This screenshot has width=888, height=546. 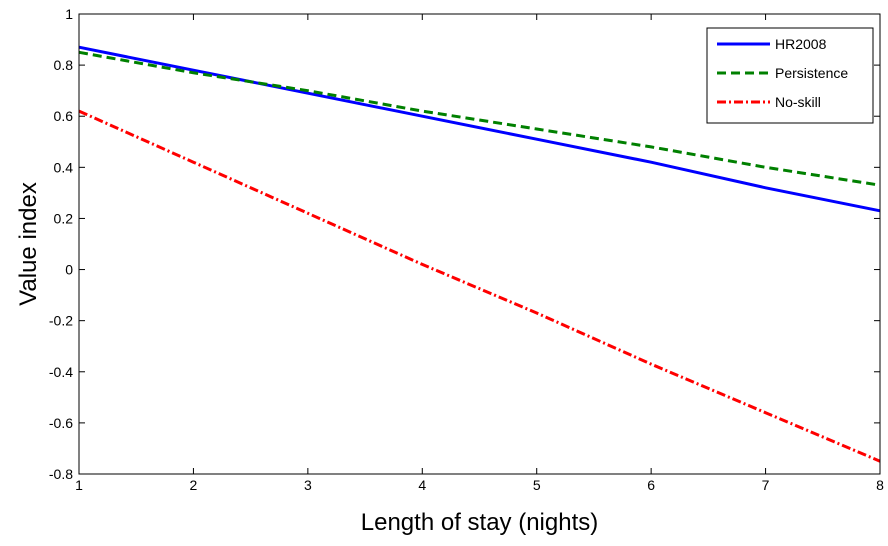 What do you see at coordinates (79, 485) in the screenshot?
I see `x-tick-label: 1` at bounding box center [79, 485].